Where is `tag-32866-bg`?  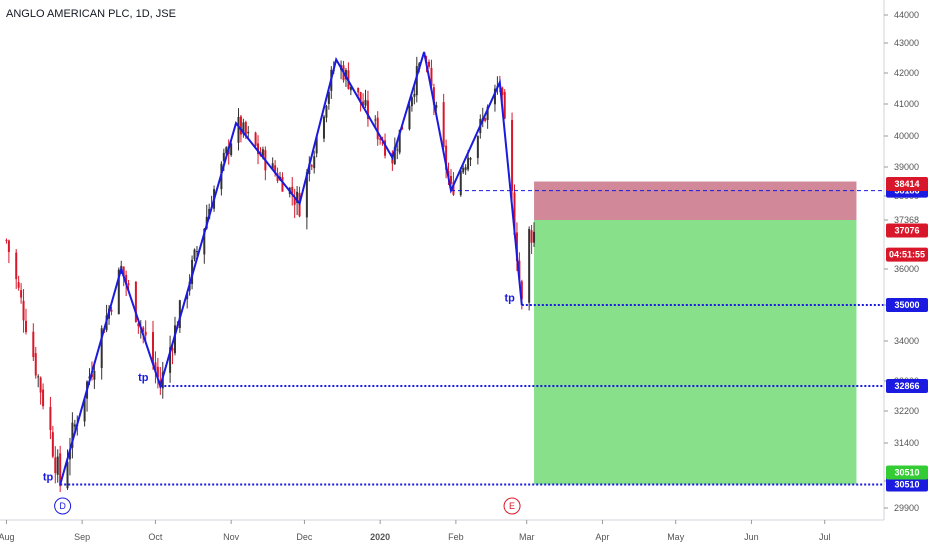
tag-32866-bg is located at coordinates (907, 386).